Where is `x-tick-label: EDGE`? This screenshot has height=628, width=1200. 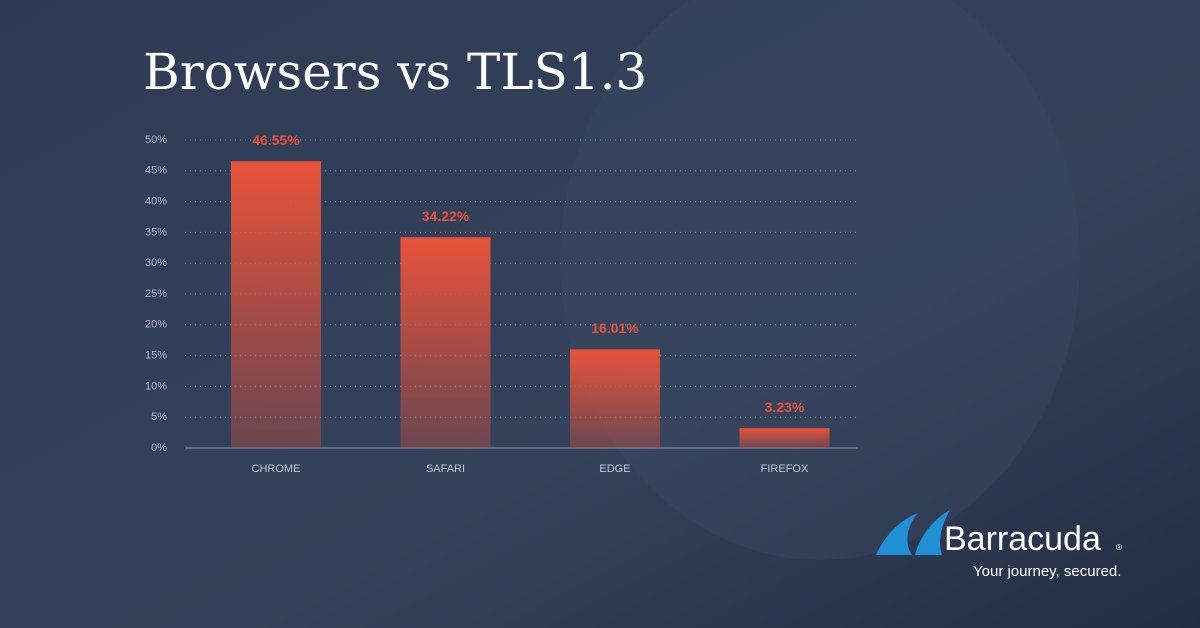
x-tick-label: EDGE is located at coordinates (614, 469).